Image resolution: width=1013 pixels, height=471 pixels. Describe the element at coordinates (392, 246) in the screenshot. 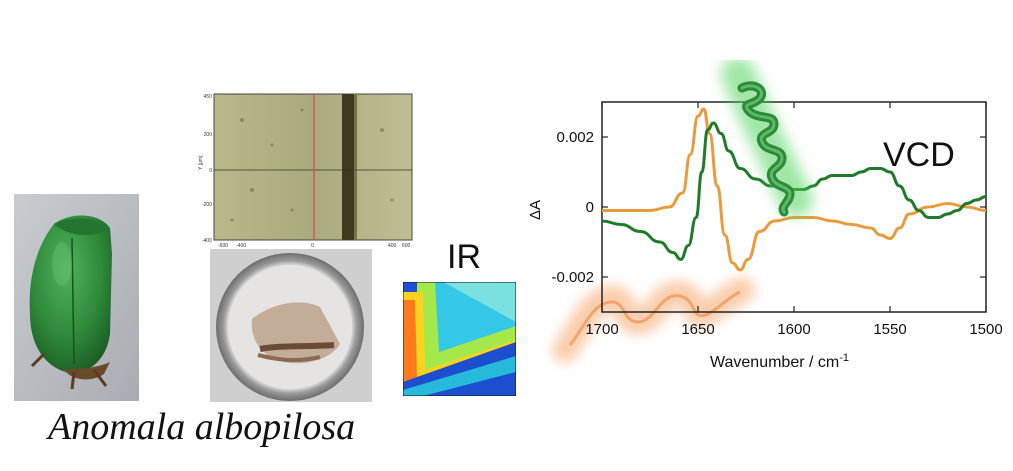

I see `micrograph-x-tick: 400` at that location.